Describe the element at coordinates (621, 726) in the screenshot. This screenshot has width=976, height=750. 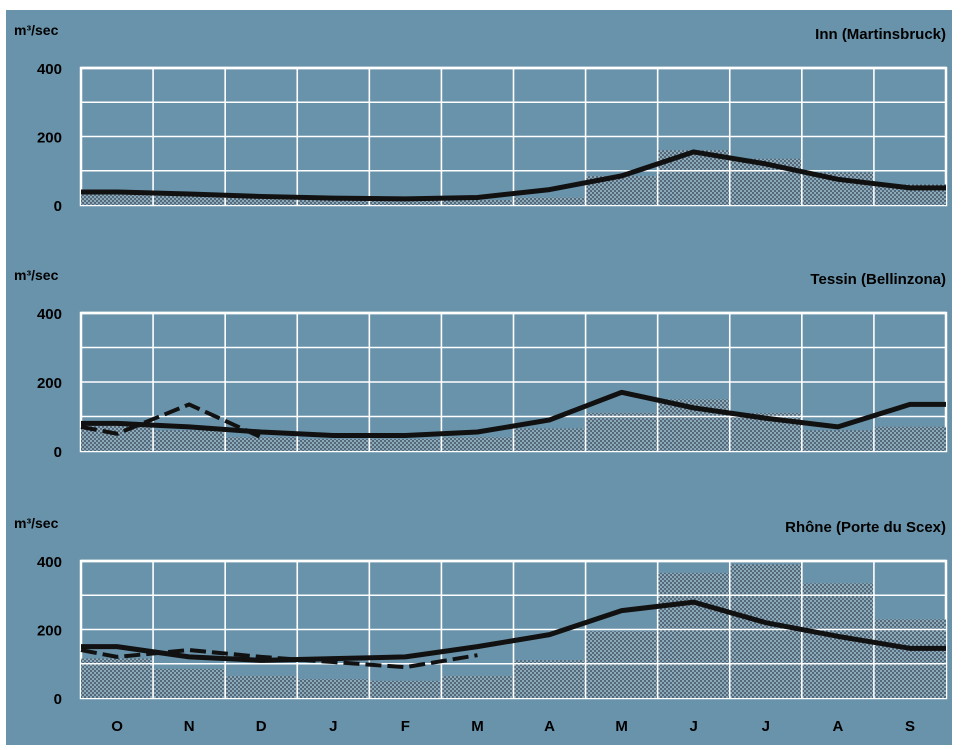
I see `x-tick-label-8: M` at that location.